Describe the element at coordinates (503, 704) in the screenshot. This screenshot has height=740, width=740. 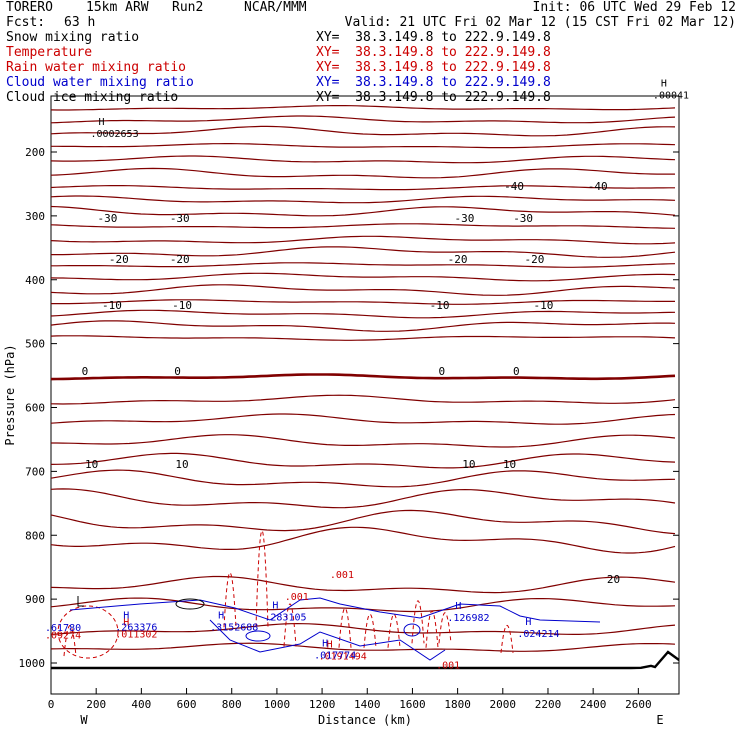
I see `x-tick-label: 2000` at that location.